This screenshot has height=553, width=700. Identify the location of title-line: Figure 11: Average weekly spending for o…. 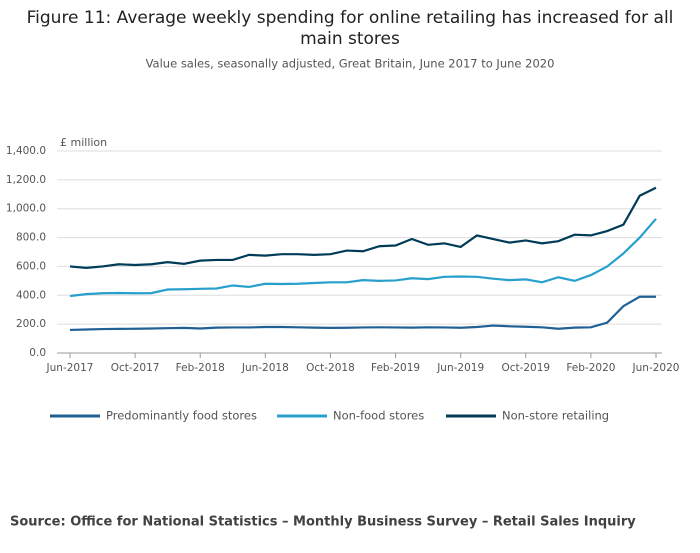
(350, 18).